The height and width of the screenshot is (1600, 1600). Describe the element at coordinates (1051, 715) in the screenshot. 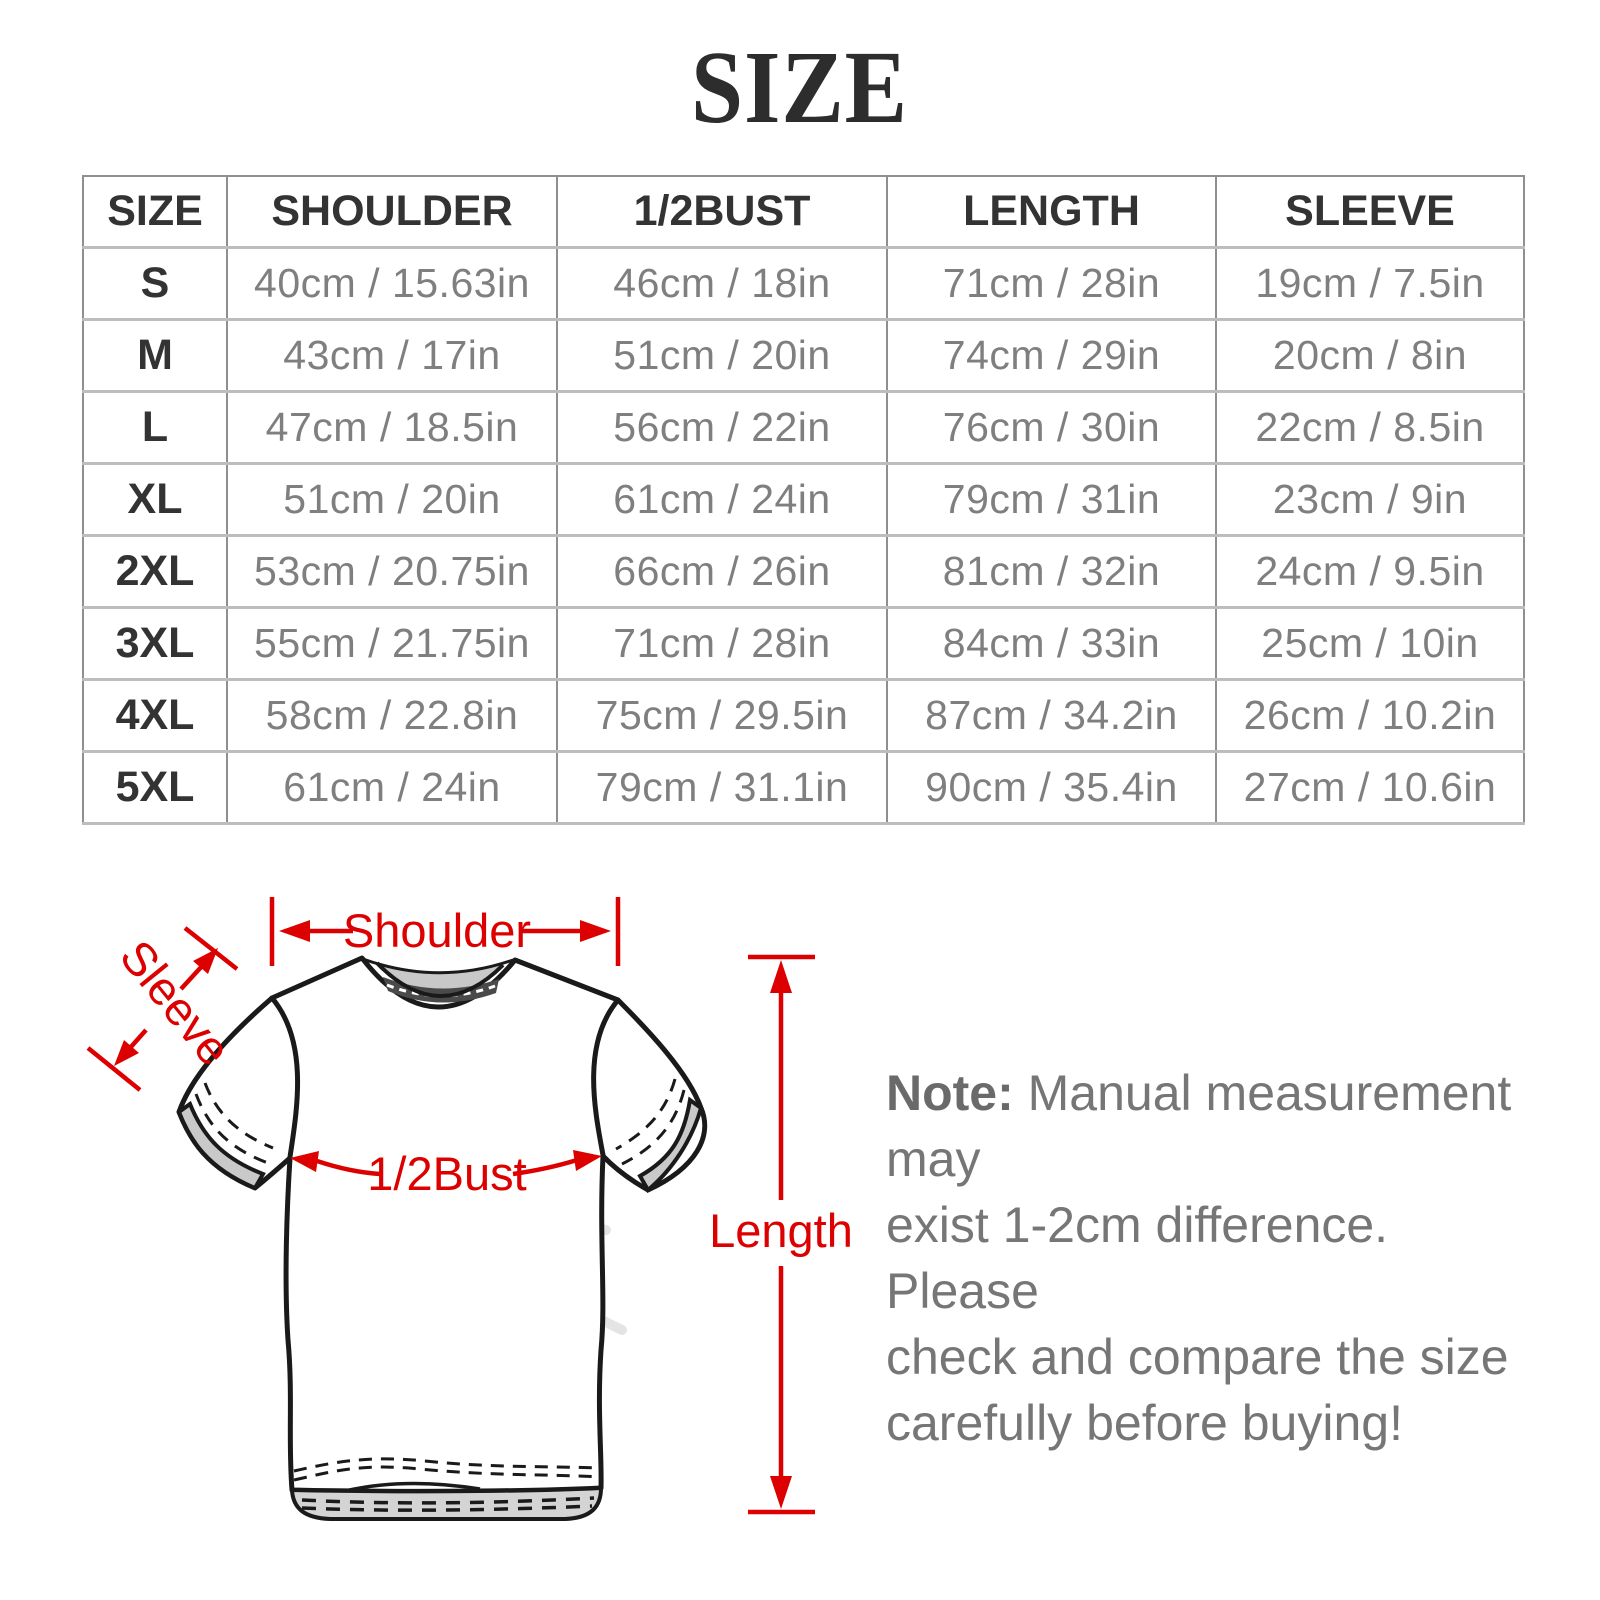

I see `data-cell: 87cm / 34.2in` at that location.